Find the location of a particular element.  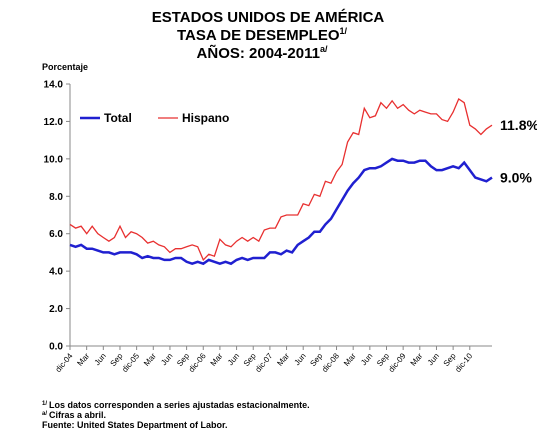

x-tick-label: dic-10 is located at coordinates (463, 362).